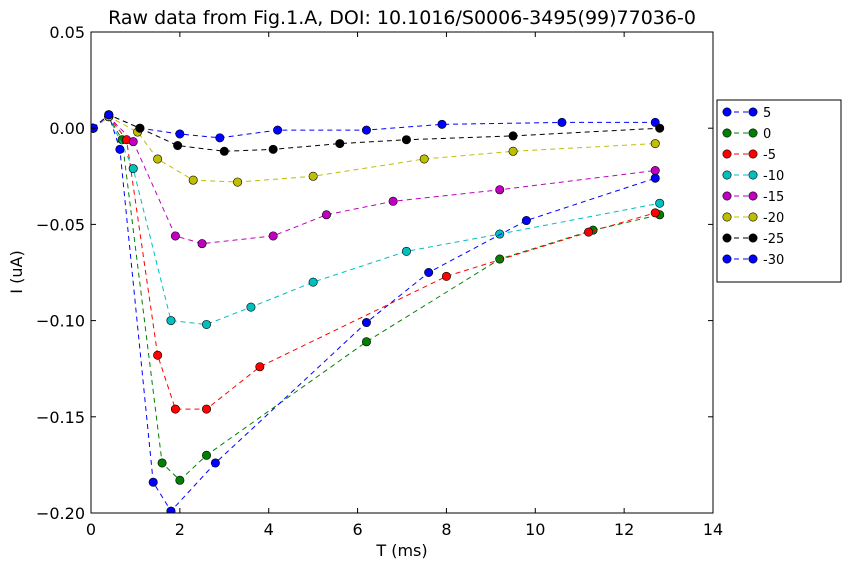  I want to click on series-line, so click(376, 133).